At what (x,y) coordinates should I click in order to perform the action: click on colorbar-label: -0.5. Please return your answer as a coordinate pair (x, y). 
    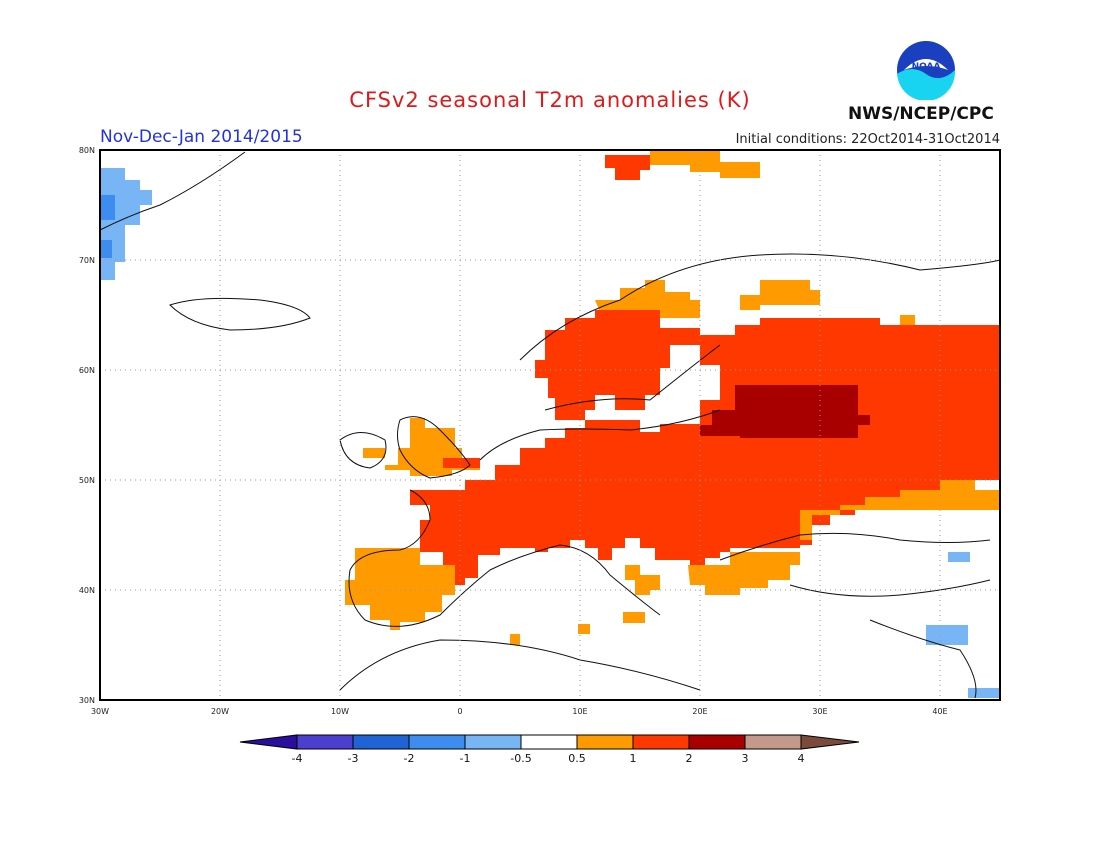
    Looking at the image, I should click on (520, 758).